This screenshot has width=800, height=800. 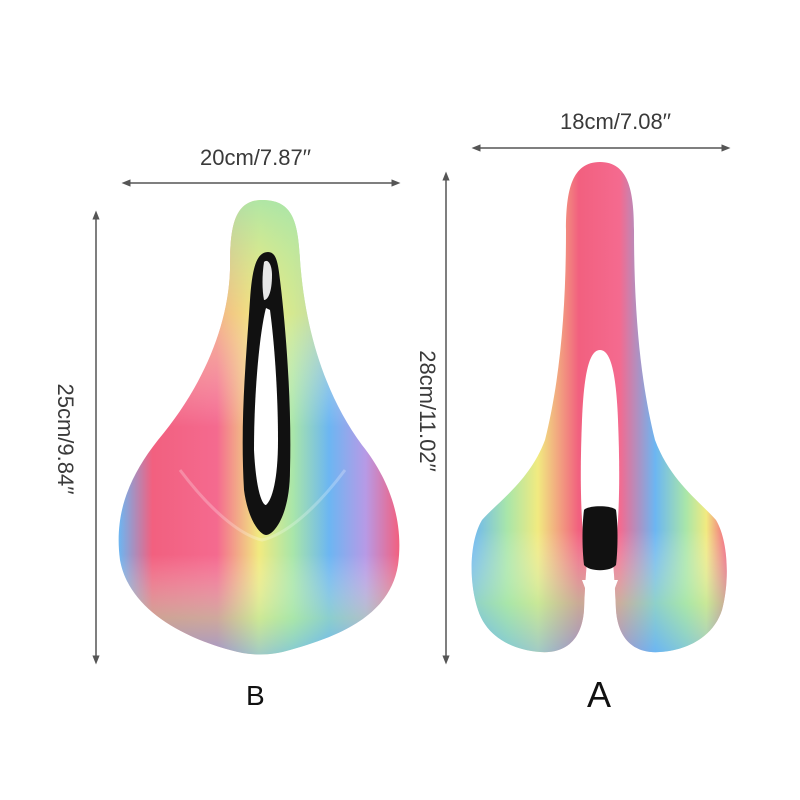 I want to click on saddle-b-letter: B, so click(x=255, y=695).